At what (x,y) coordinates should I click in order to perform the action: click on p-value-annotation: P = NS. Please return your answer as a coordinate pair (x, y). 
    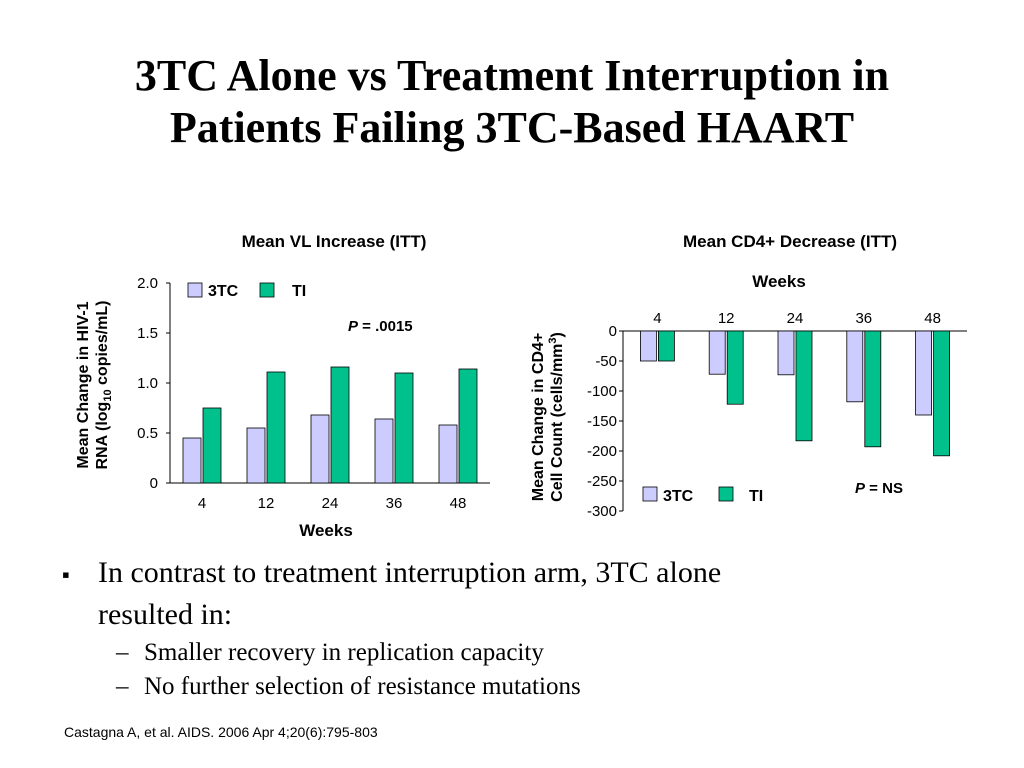
    Looking at the image, I should click on (879, 488).